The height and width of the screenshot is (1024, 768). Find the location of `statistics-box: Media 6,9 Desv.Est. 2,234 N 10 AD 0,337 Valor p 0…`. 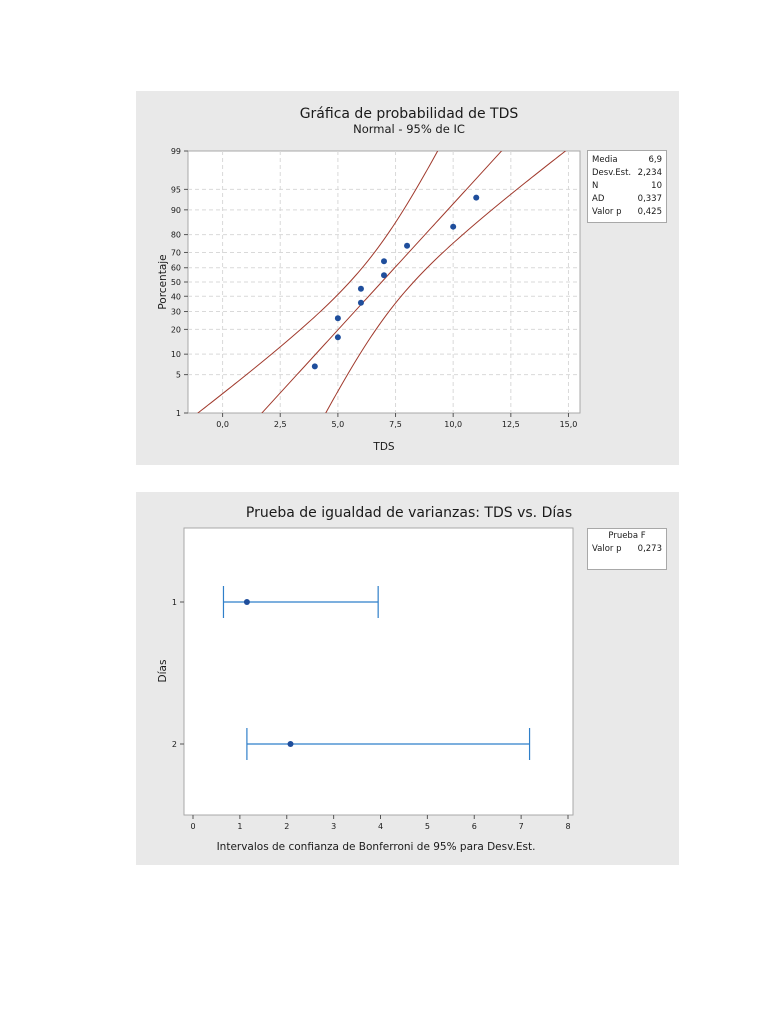

statistics-box: Media 6,9 Desv.Est. 2,234 N 10 AD 0,337 Valor p 0… is located at coordinates (627, 186).